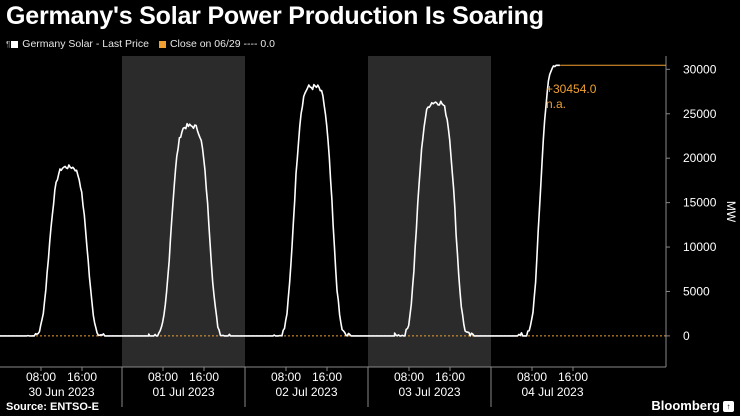  What do you see at coordinates (731, 212) in the screenshot?
I see `y-axis-label: MW` at bounding box center [731, 212].